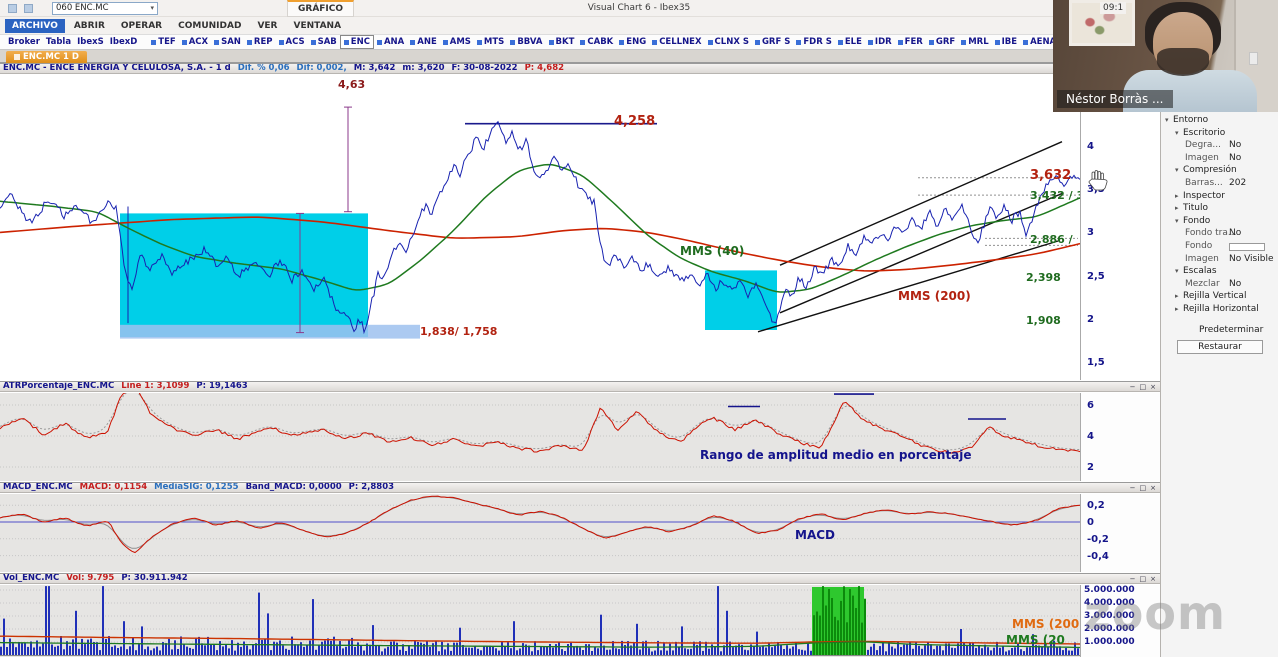 The height and width of the screenshot is (657, 1278). I want to click on ticker-item: IBE, so click(1006, 42).